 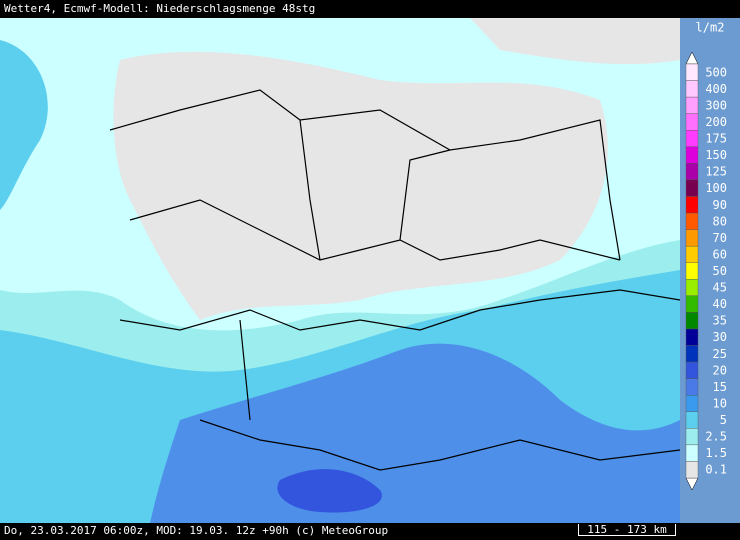 I want to click on legend-label: 60, so click(x=720, y=254).